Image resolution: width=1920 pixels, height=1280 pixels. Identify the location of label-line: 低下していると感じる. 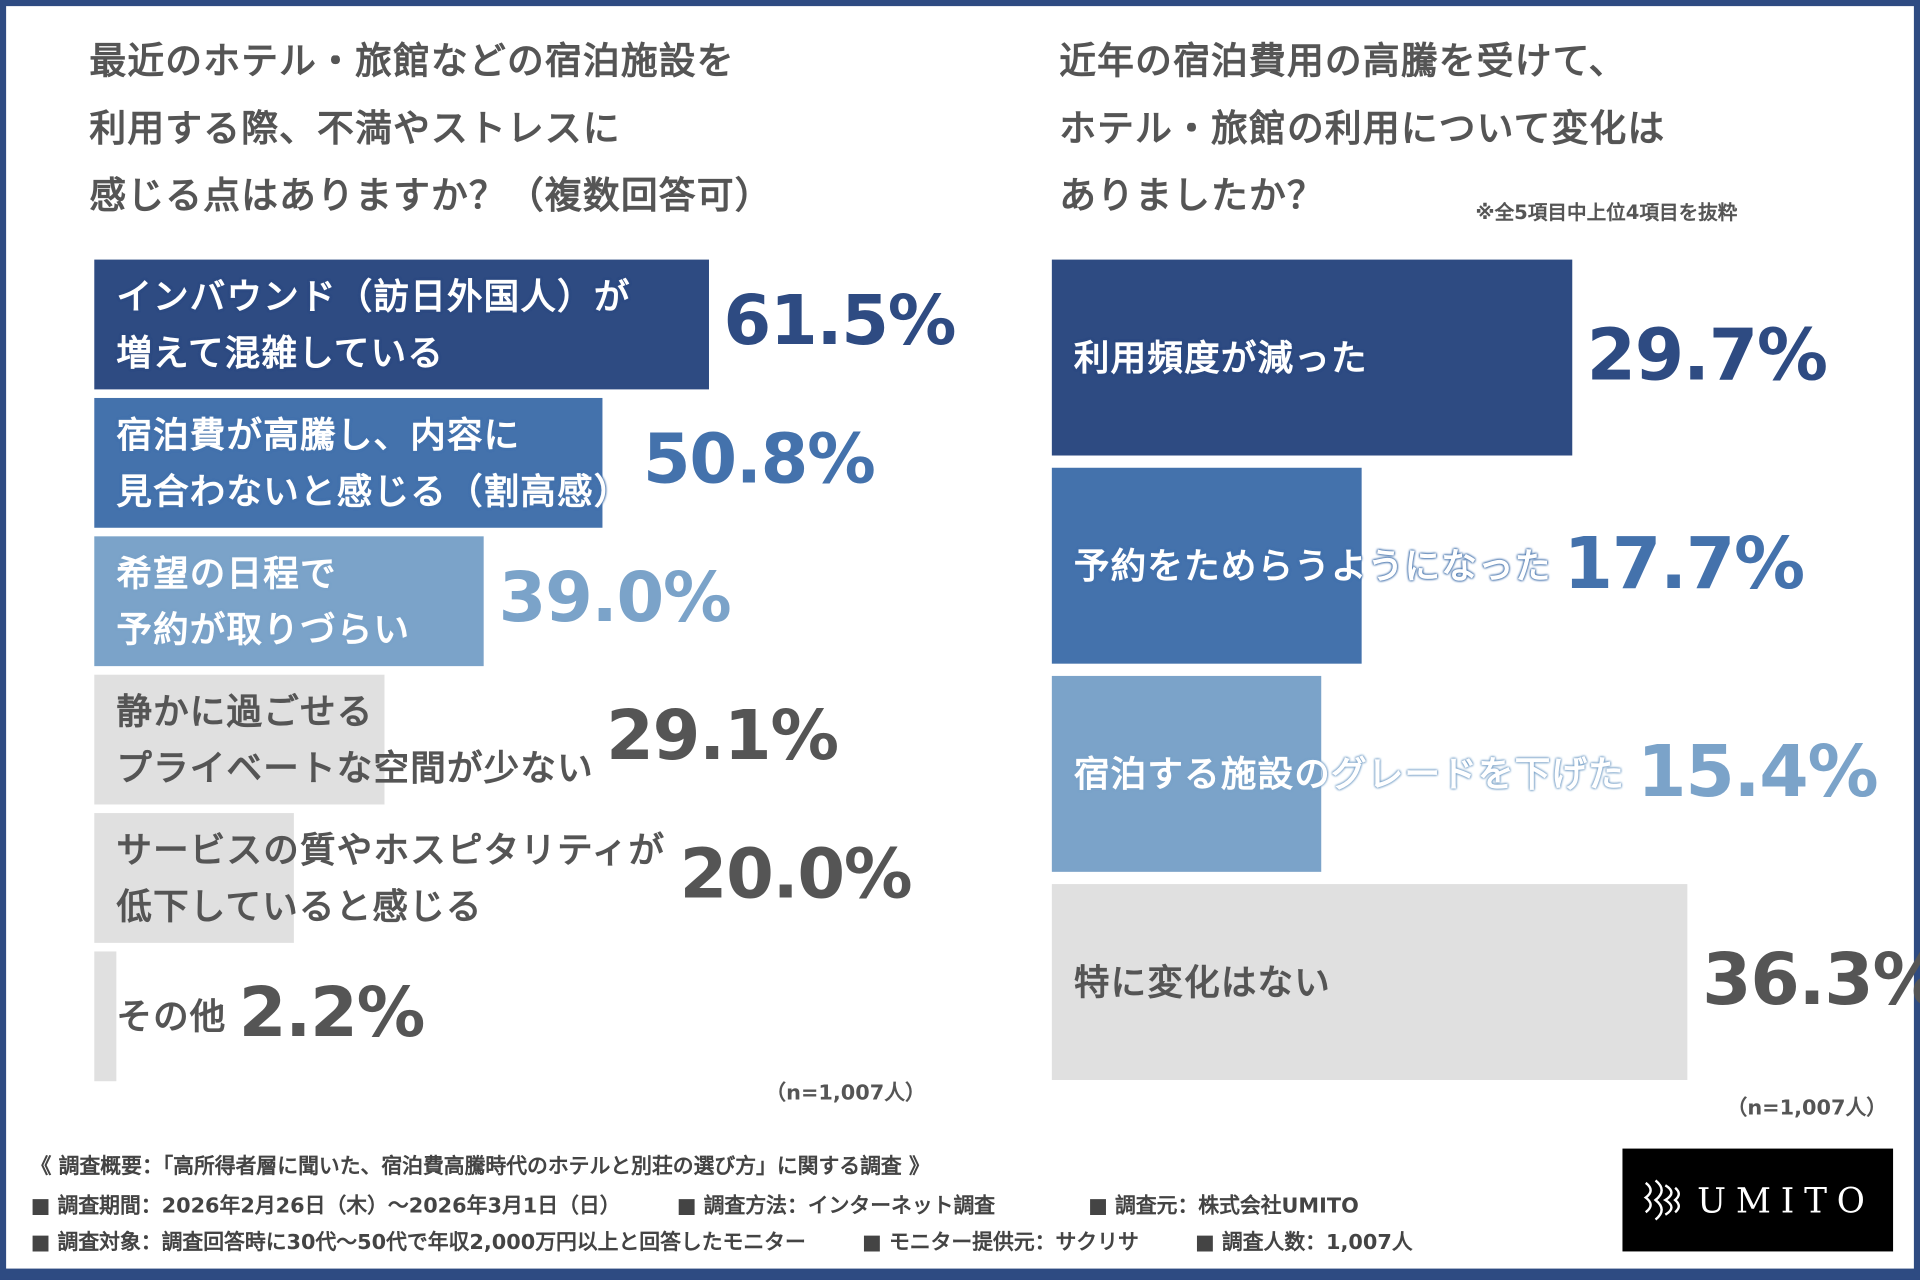
(299, 906).